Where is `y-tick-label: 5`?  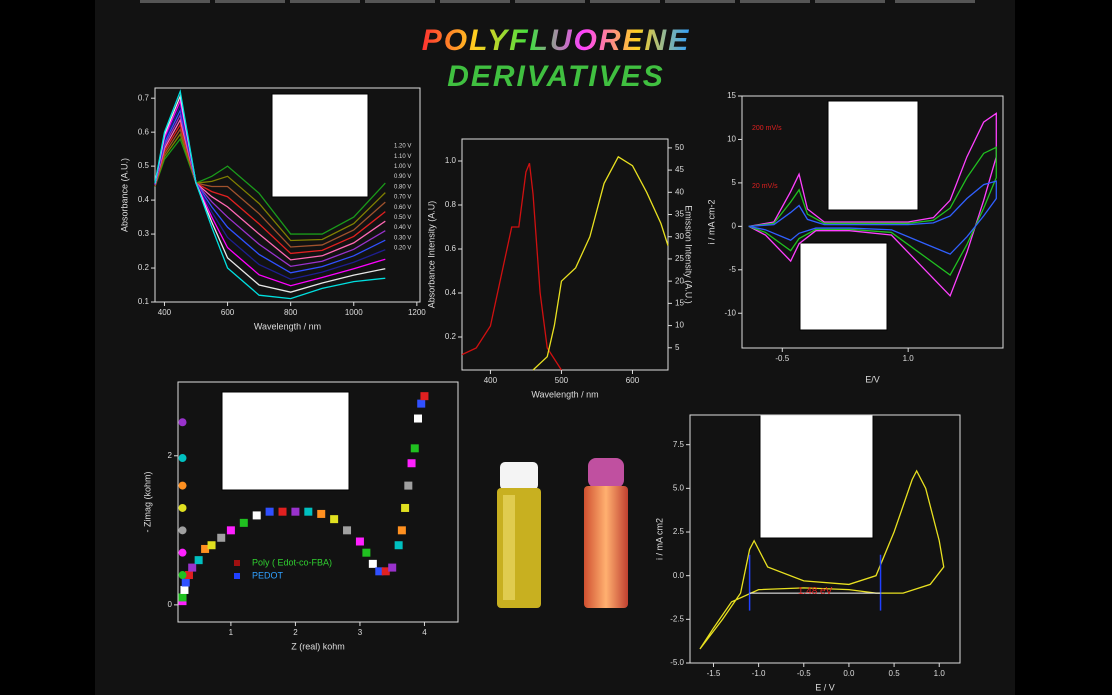 y-tick-label: 5 is located at coordinates (734, 182).